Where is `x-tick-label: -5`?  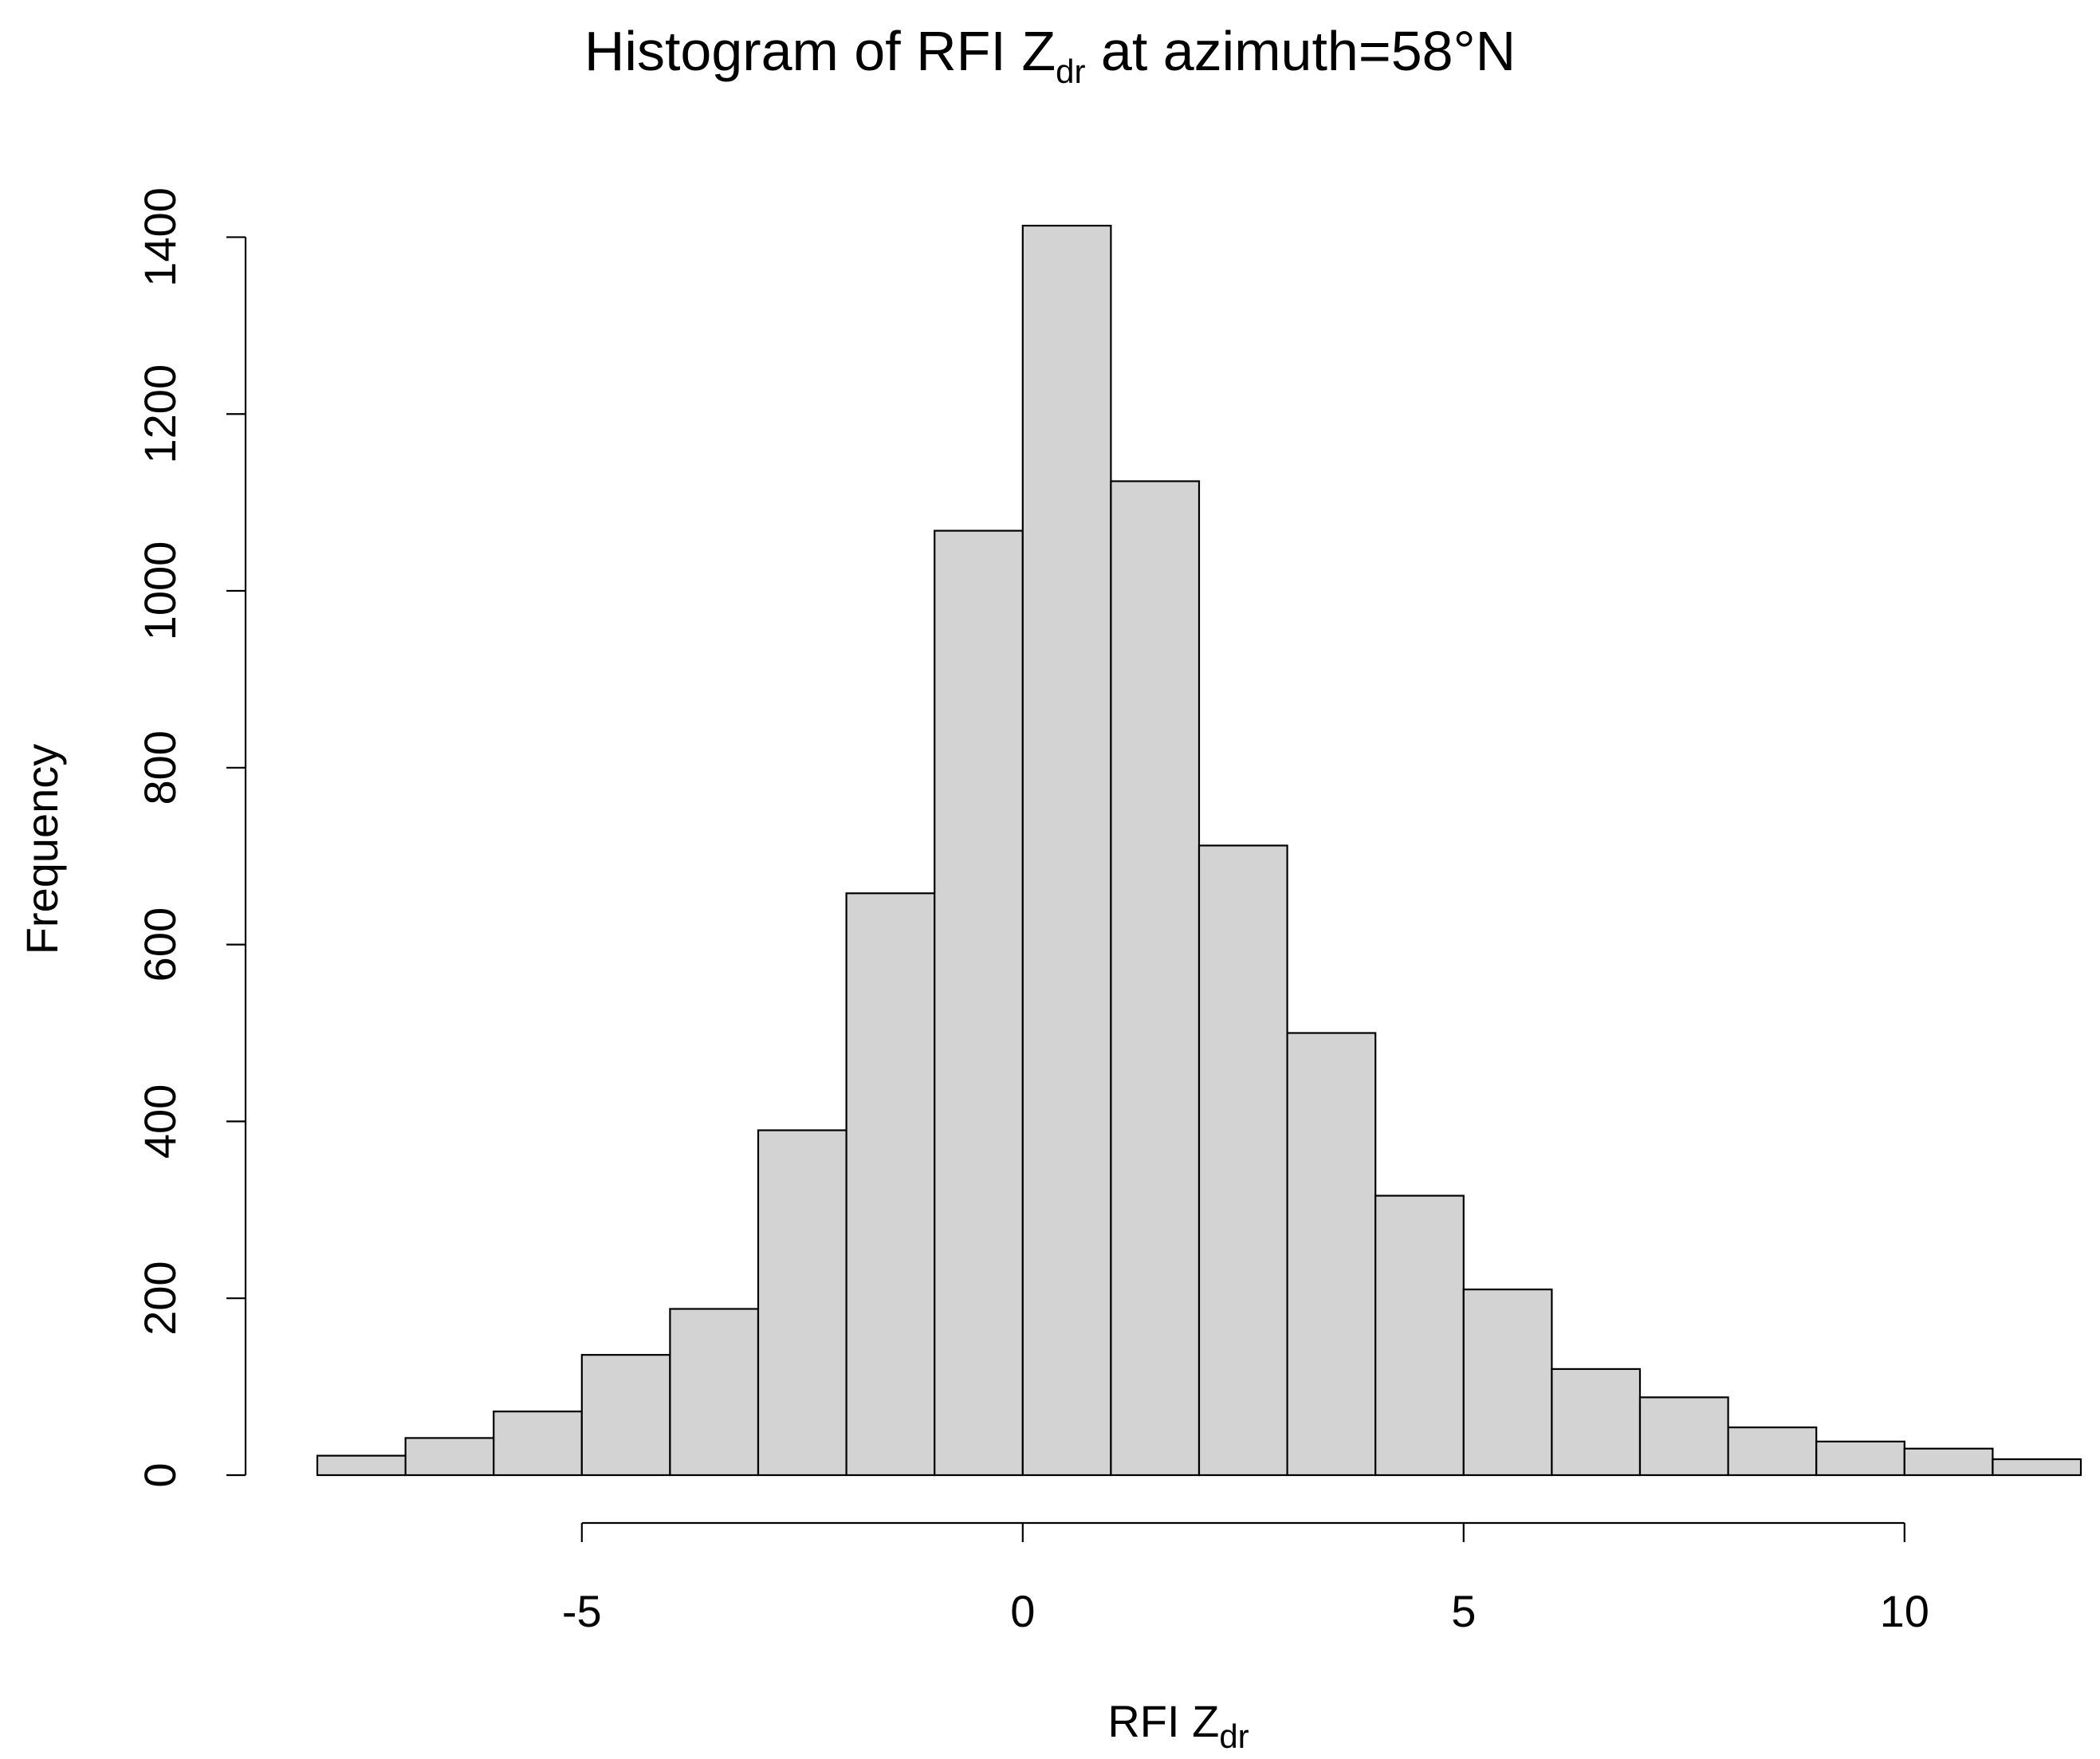 x-tick-label: -5 is located at coordinates (582, 1611).